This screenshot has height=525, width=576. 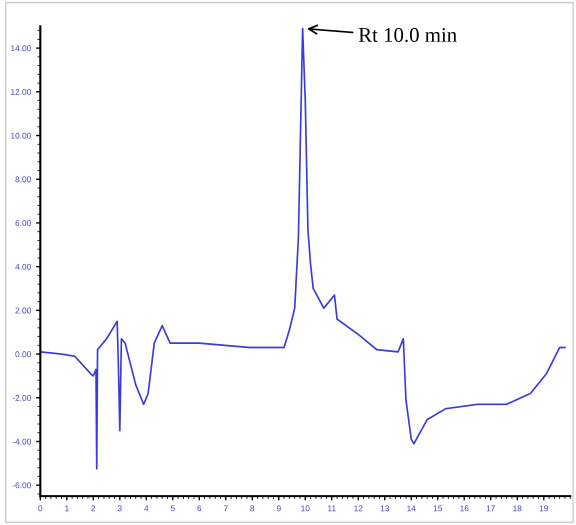 I want to click on y-tick-label: 10.00, so click(x=21, y=135).